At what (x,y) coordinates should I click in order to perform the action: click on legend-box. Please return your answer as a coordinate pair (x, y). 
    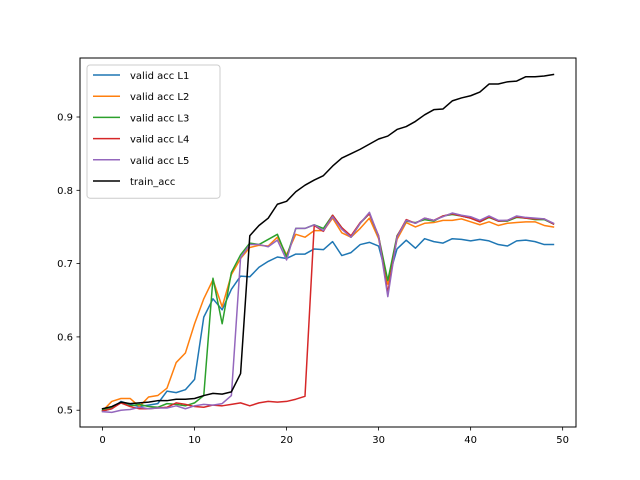
    Looking at the image, I should click on (153, 131).